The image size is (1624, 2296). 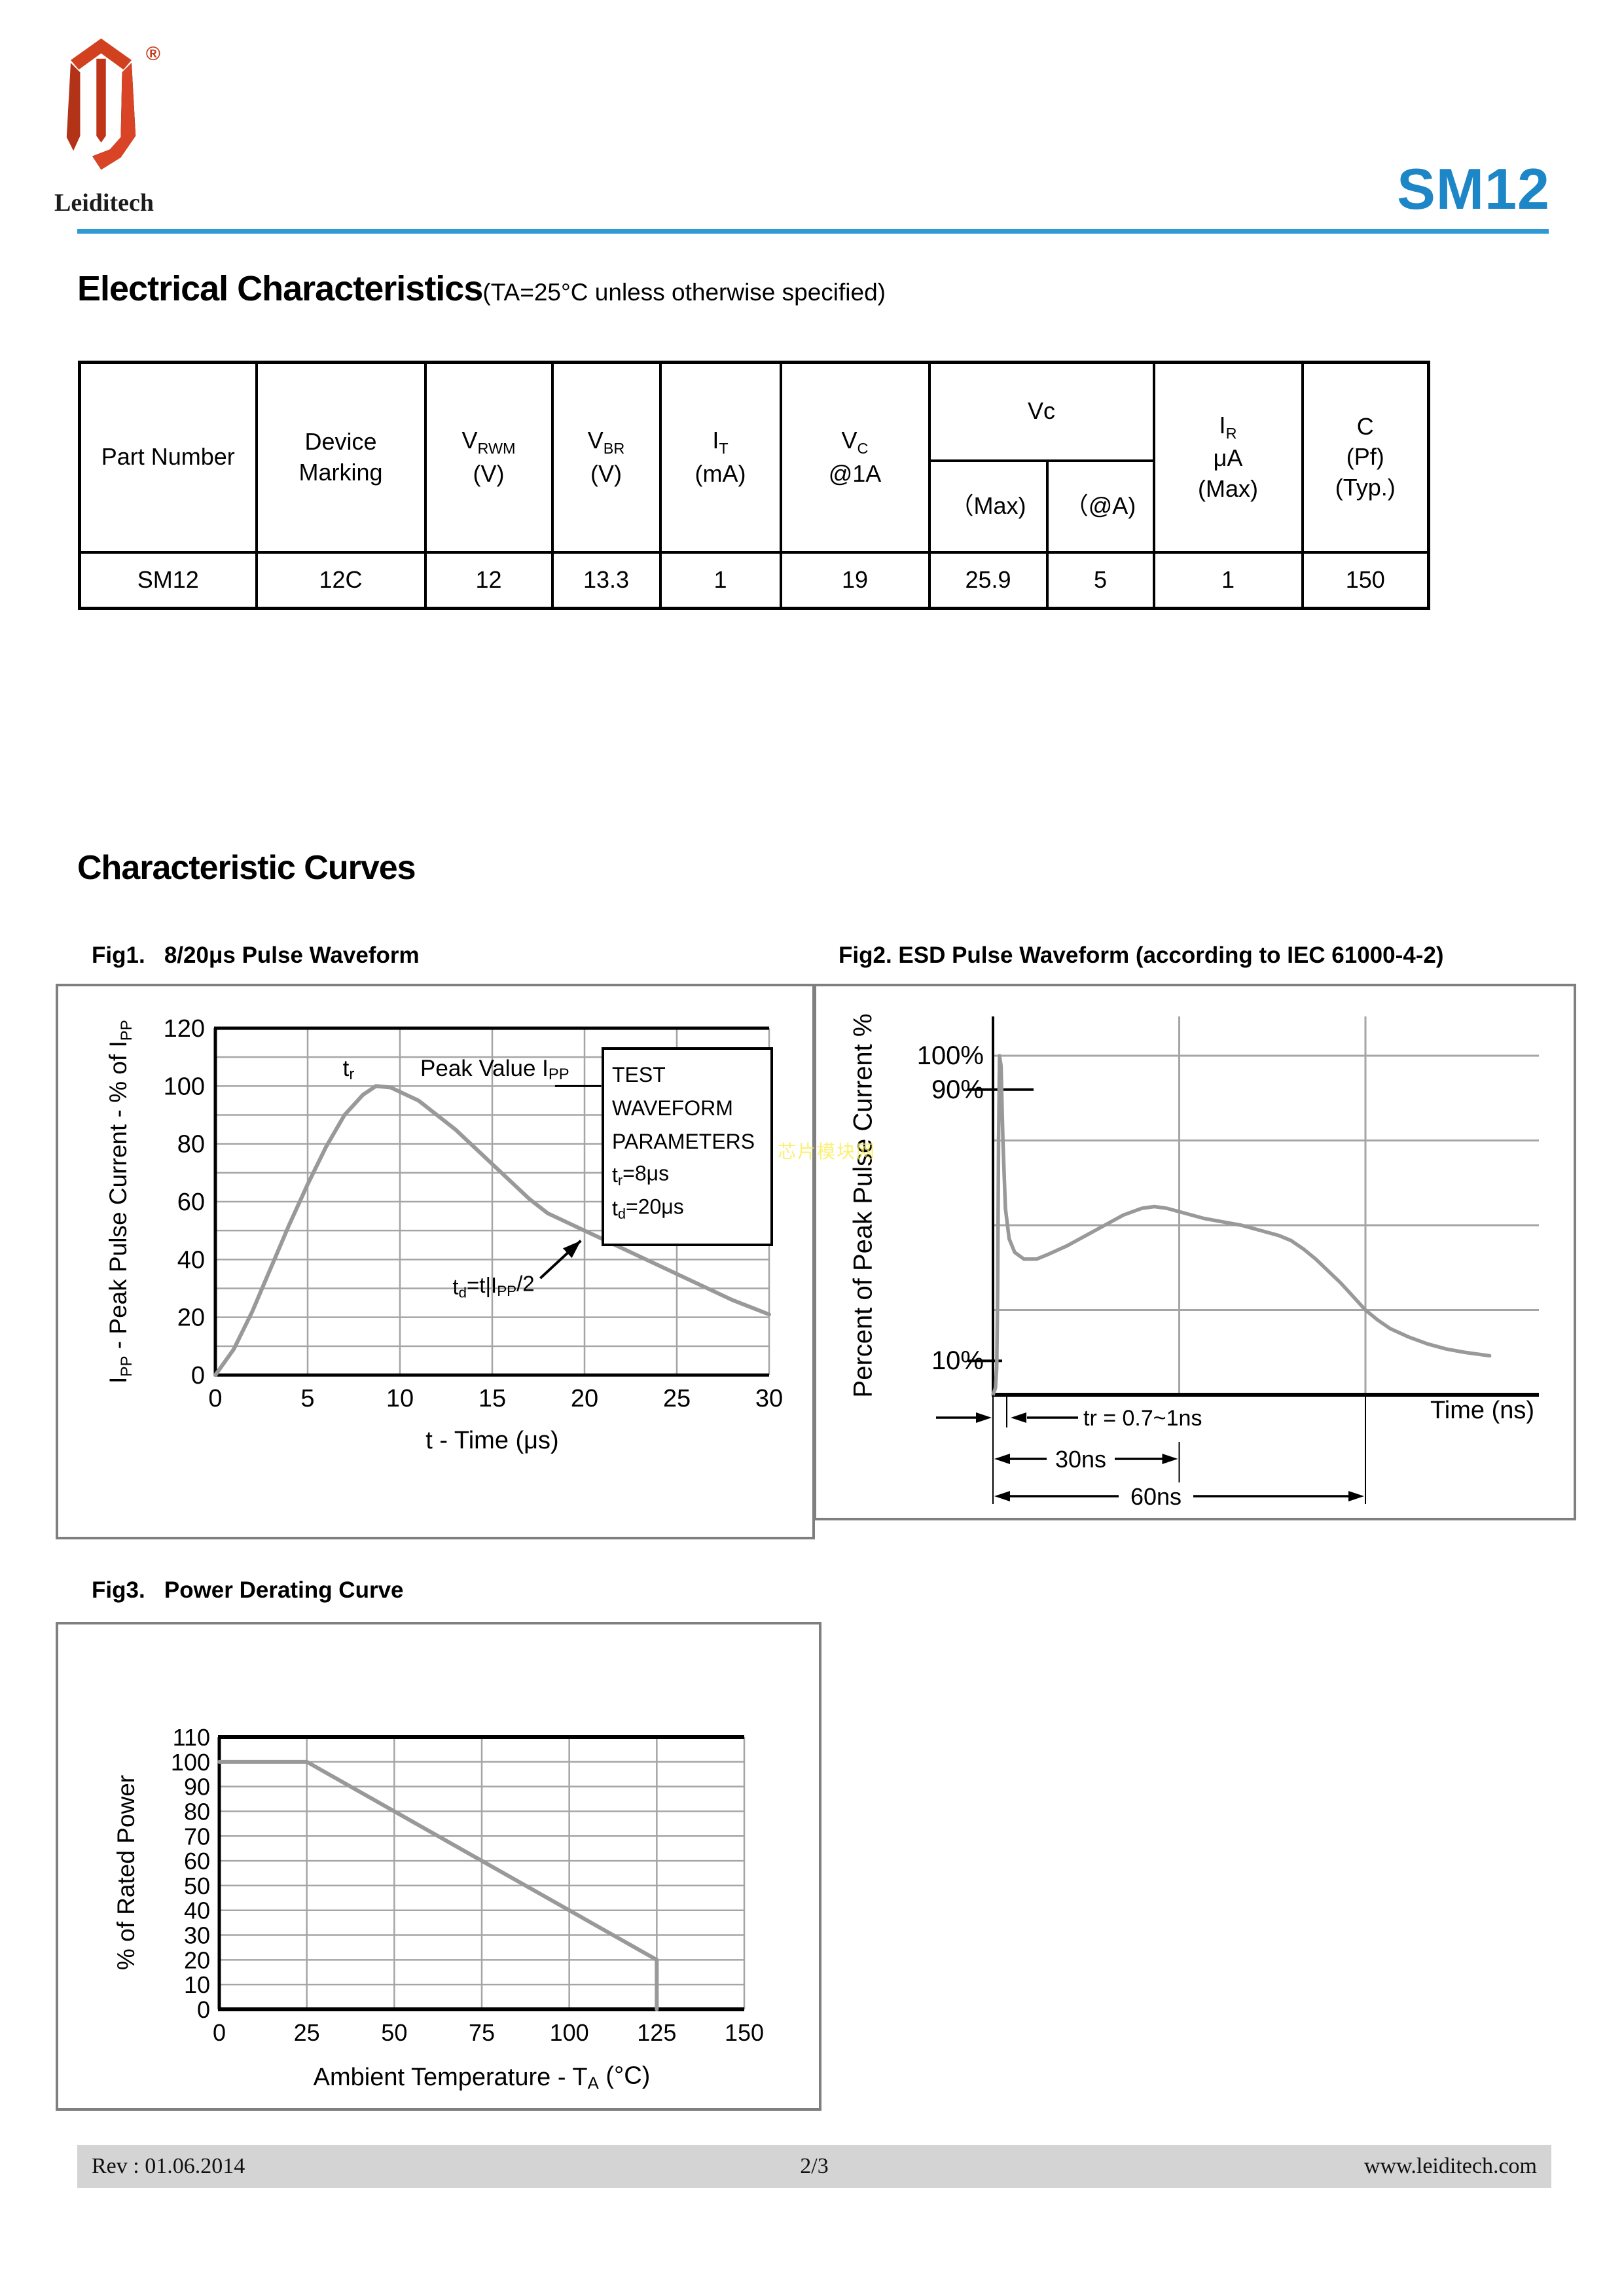 I want to click on svg-text: WAVEFORM, so click(x=672, y=1108).